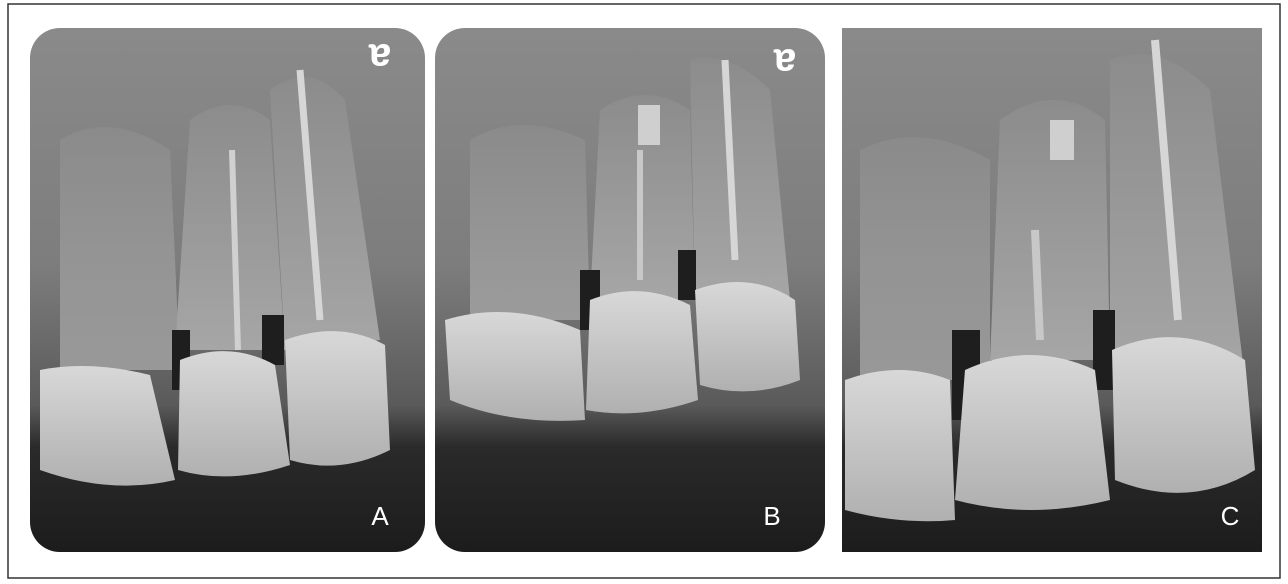 The image size is (1288, 584). Describe the element at coordinates (380, 516) in the screenshot. I see `panel-label: A` at that location.